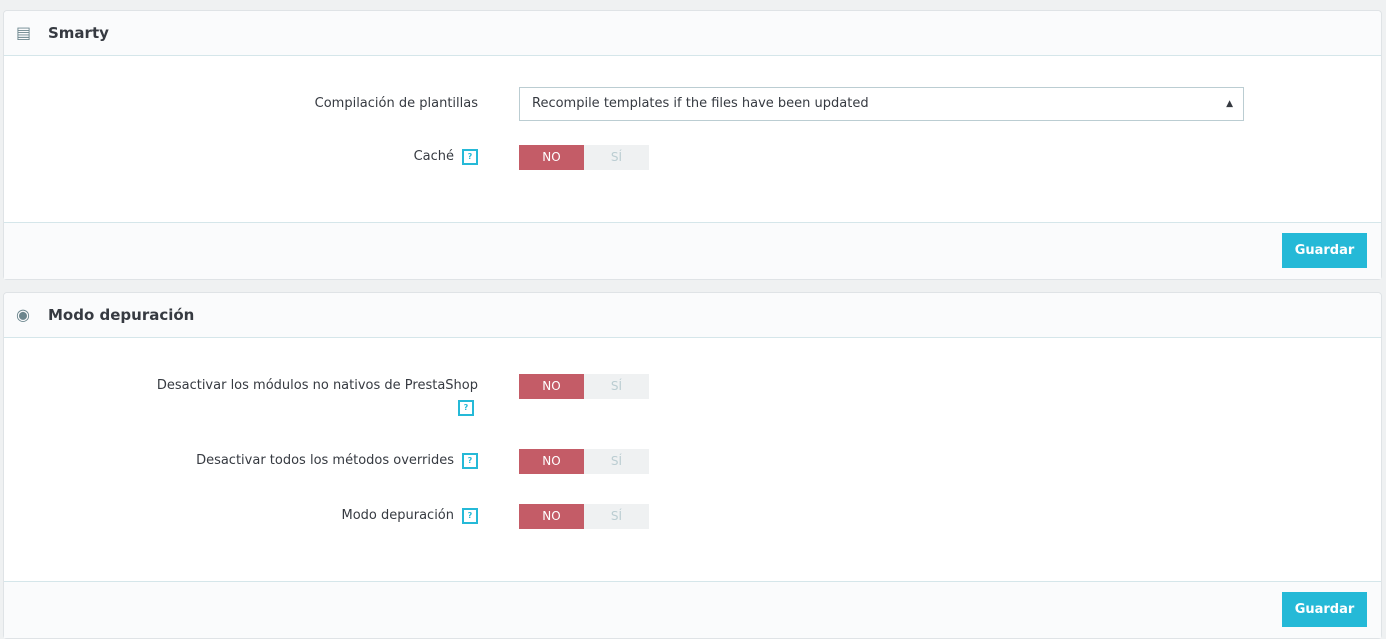 This screenshot has width=1386, height=639. What do you see at coordinates (692, 315) in the screenshot?
I see `panel-header: ◉ Modo depuración` at bounding box center [692, 315].